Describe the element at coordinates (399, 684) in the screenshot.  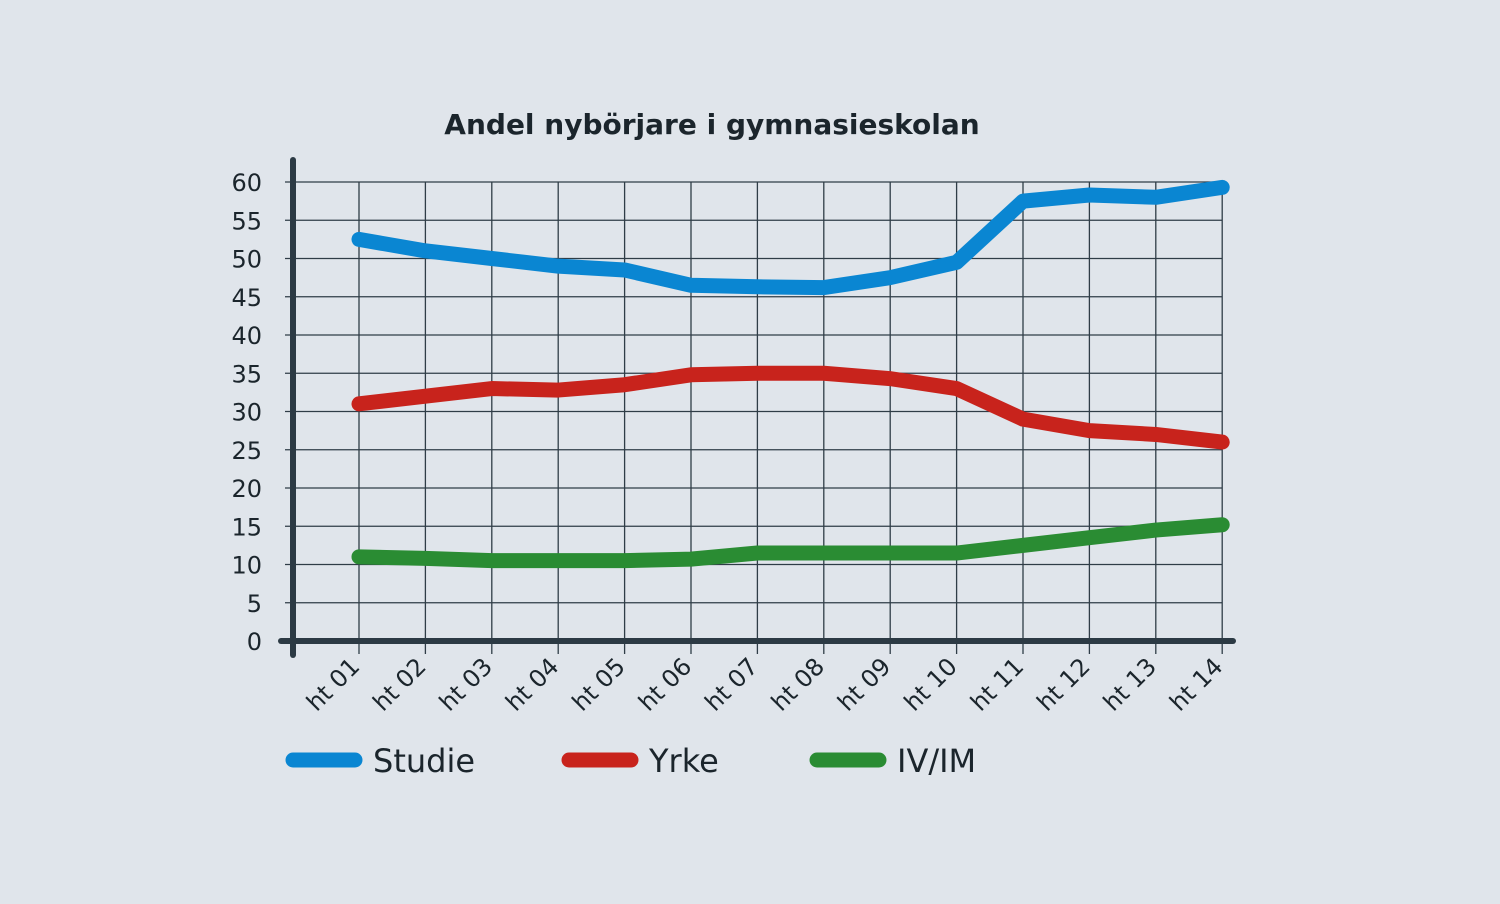
I see `x-tick-label: ht 02` at that location.